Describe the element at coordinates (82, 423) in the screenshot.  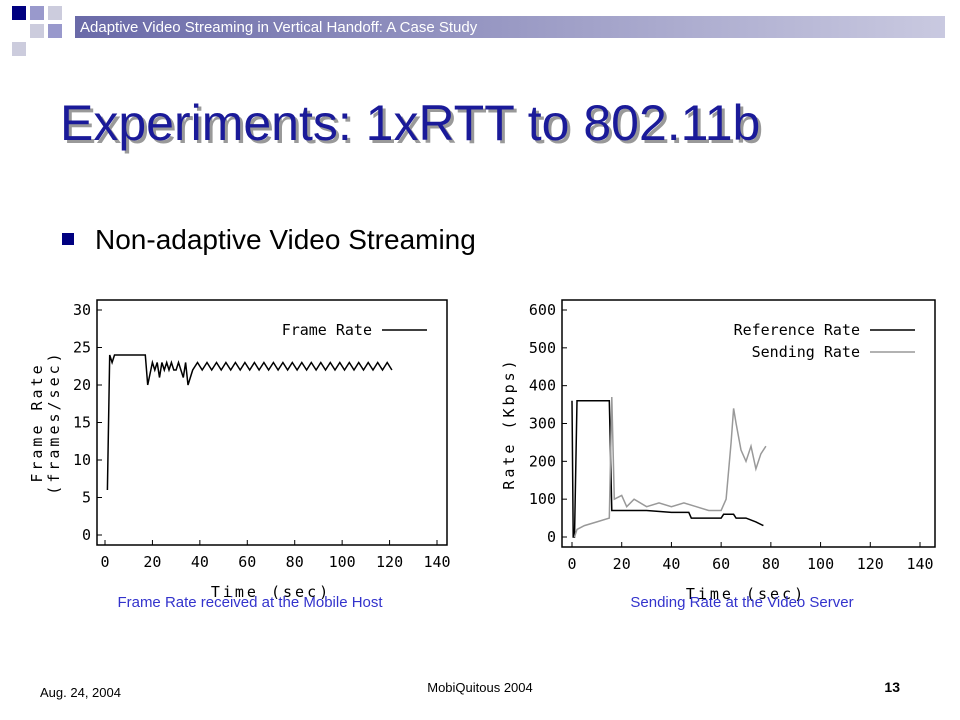
I see `y-tick-label: 15` at that location.